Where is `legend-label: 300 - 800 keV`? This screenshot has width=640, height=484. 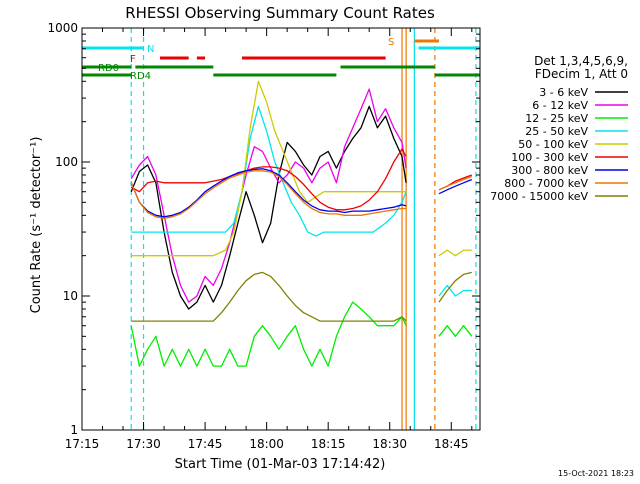
legend-label: 300 - 800 keV is located at coordinates (549, 170).